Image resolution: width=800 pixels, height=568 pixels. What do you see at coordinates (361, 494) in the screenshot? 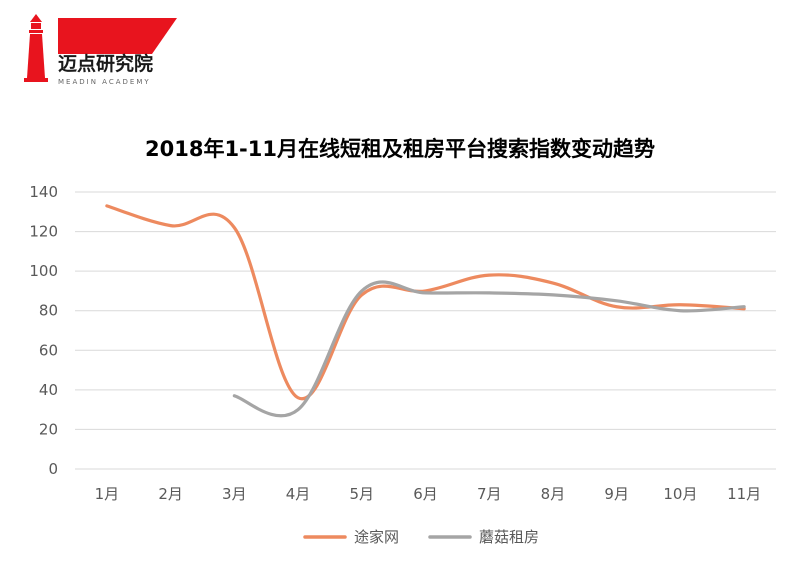
I see `x-tick-label: 5月` at bounding box center [361, 494].